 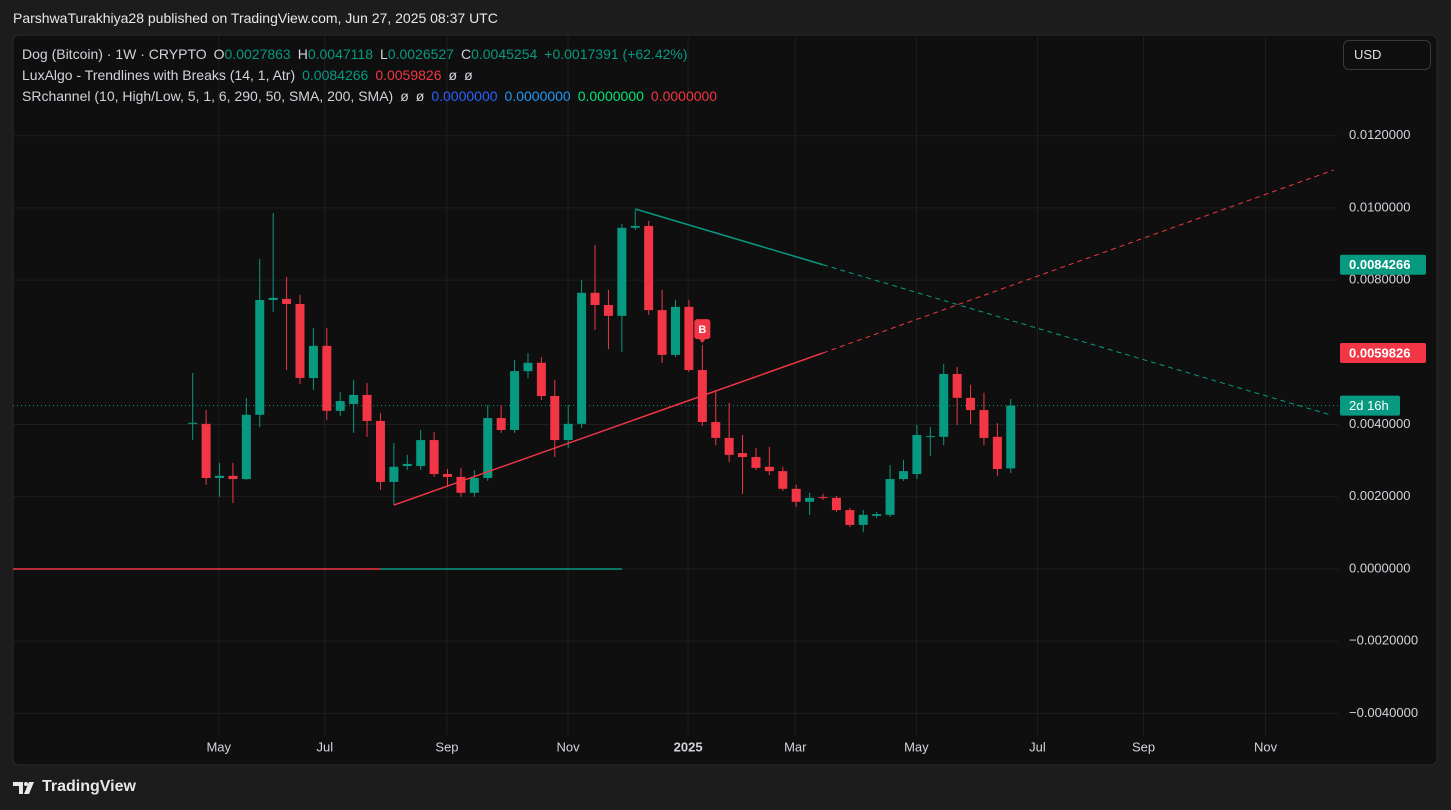 I want to click on legend-item: 0.0059826, so click(x=408, y=75).